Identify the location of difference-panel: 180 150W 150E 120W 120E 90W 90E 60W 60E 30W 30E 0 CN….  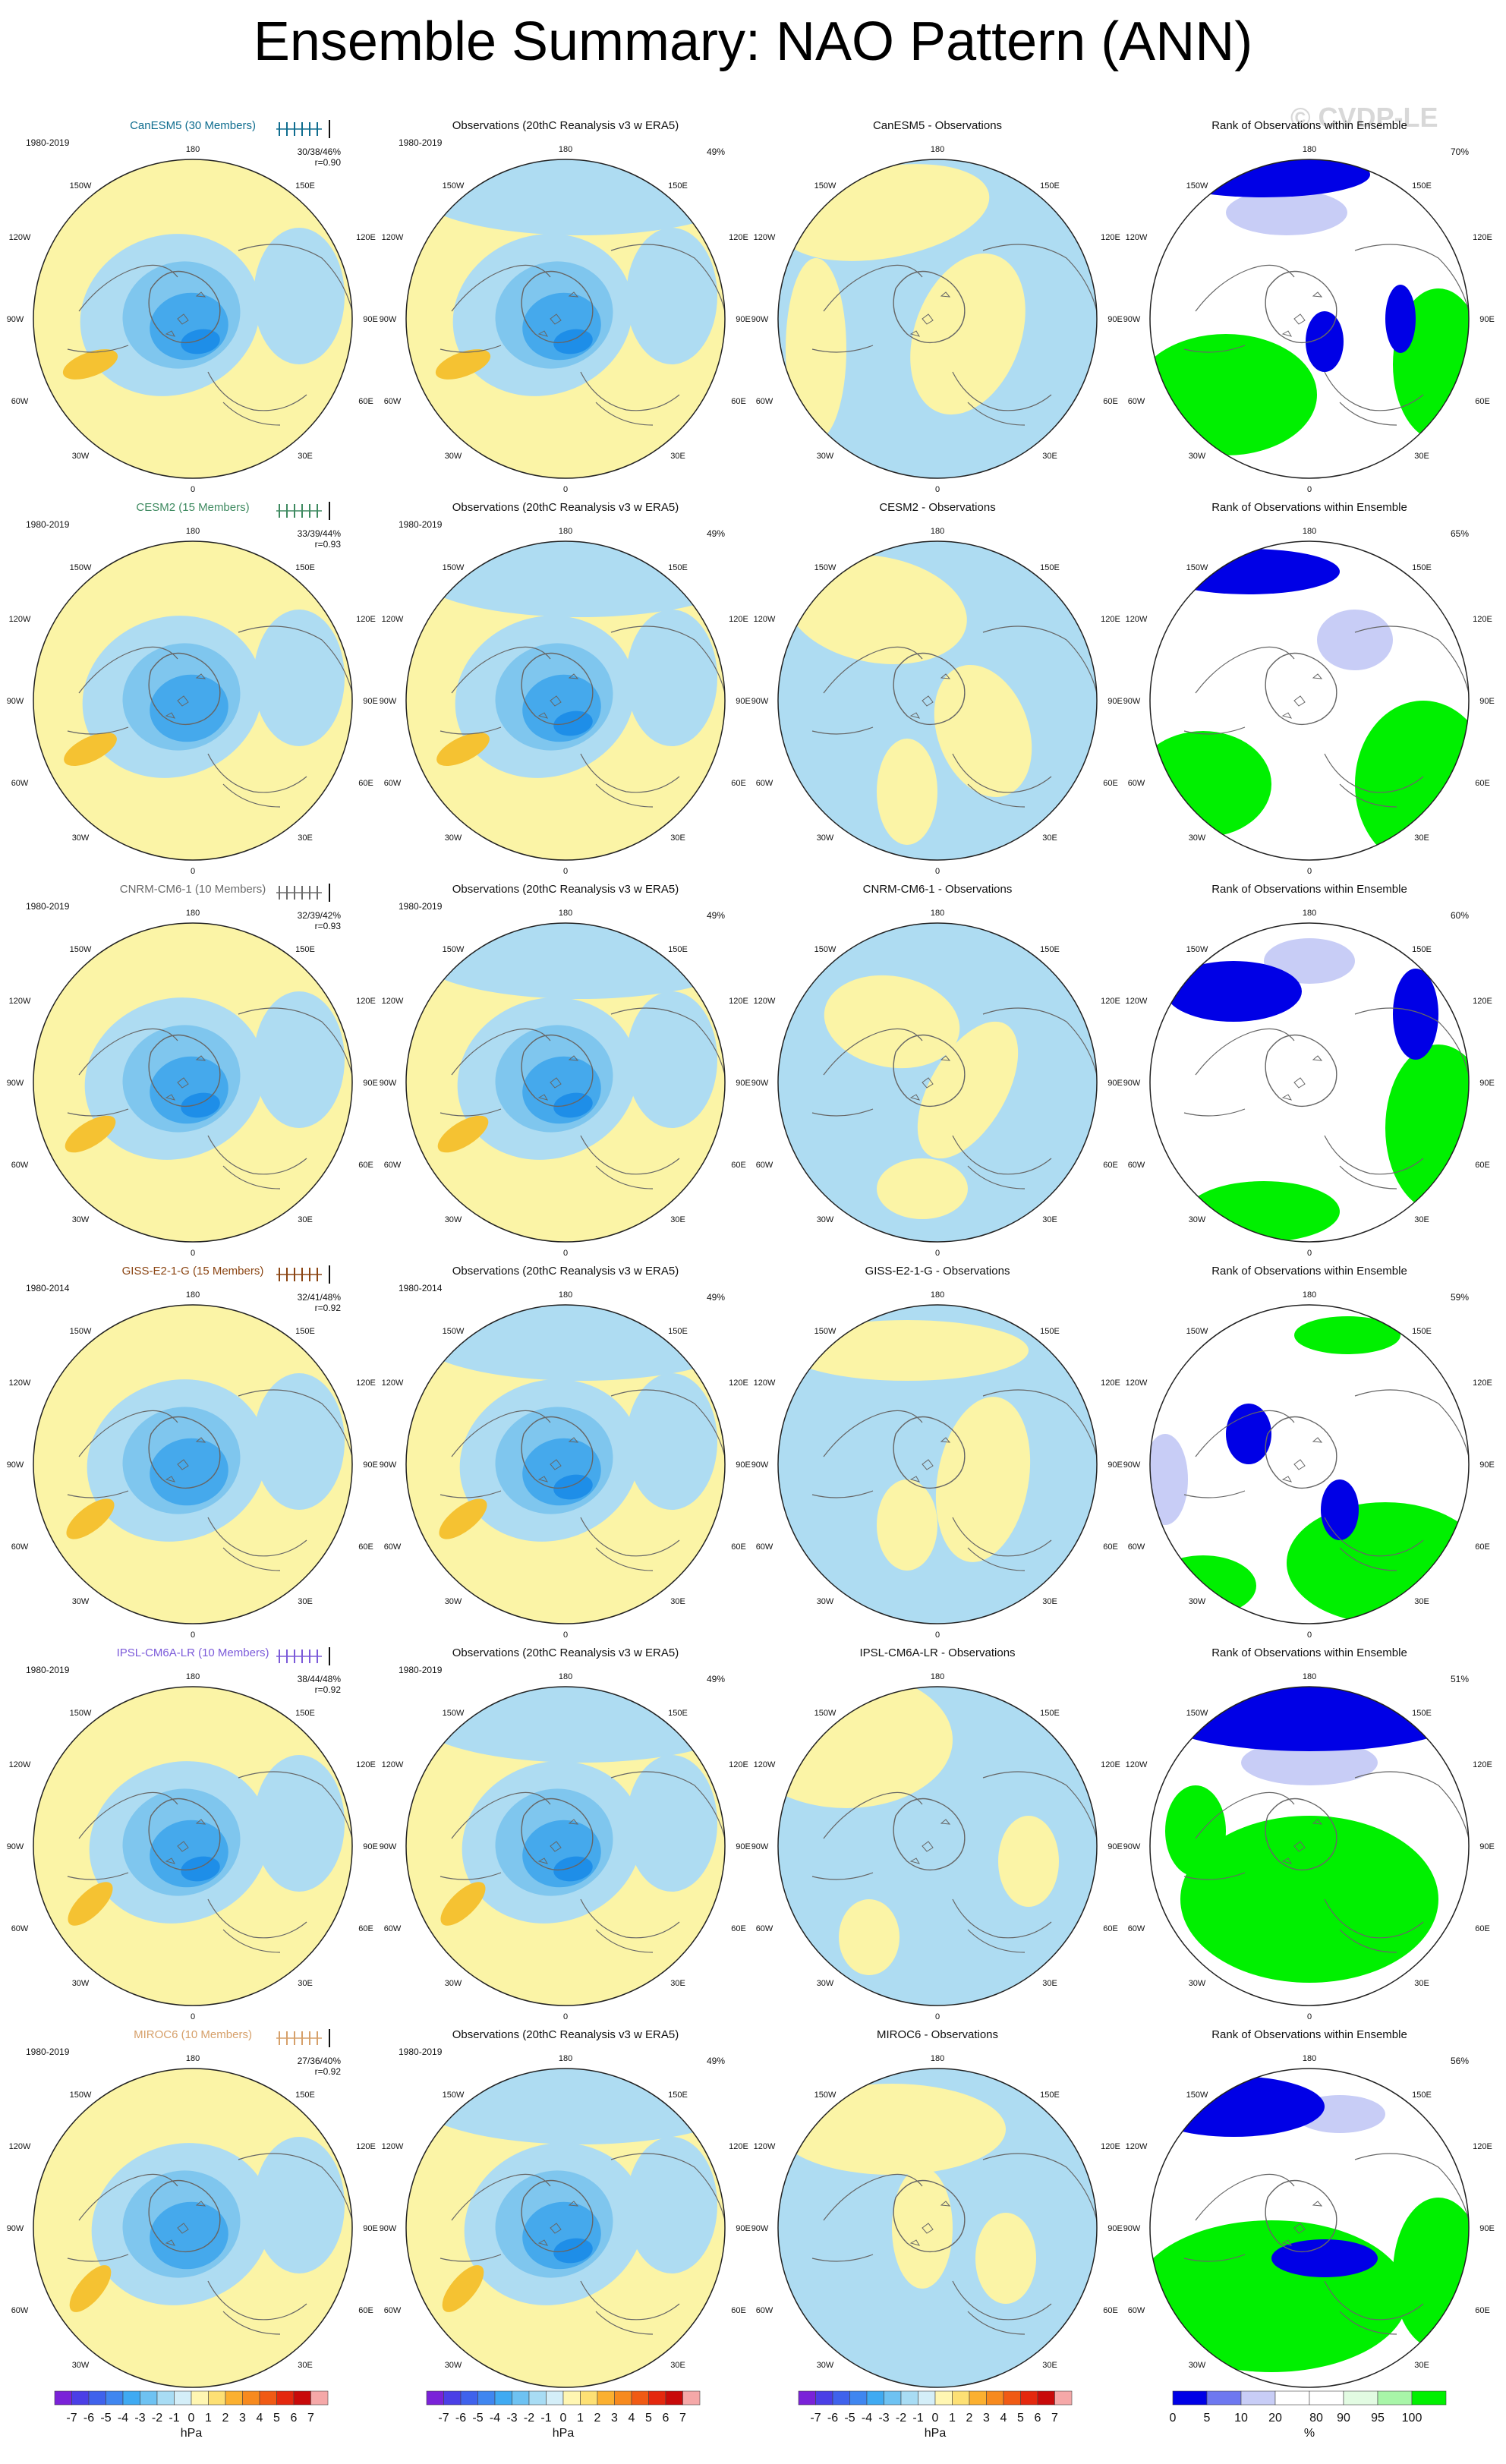
(937, 1071).